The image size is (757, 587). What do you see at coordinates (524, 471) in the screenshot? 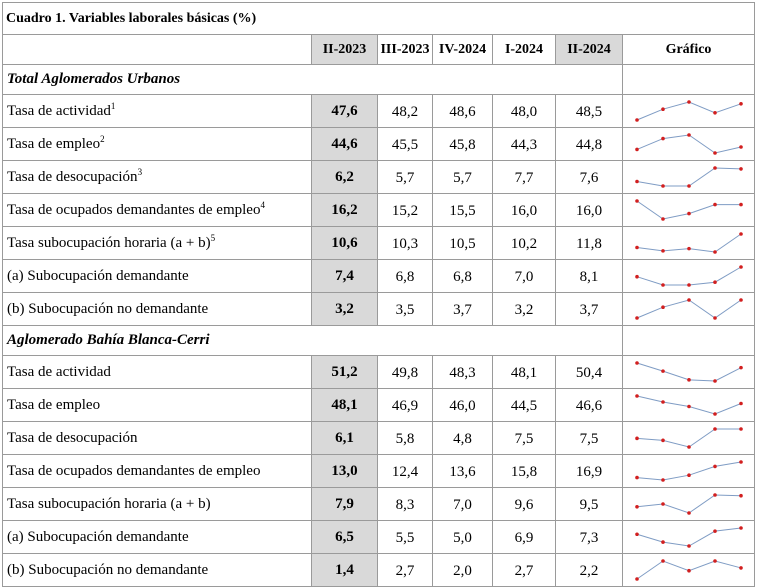
I see `value-cell: 15,8` at bounding box center [524, 471].